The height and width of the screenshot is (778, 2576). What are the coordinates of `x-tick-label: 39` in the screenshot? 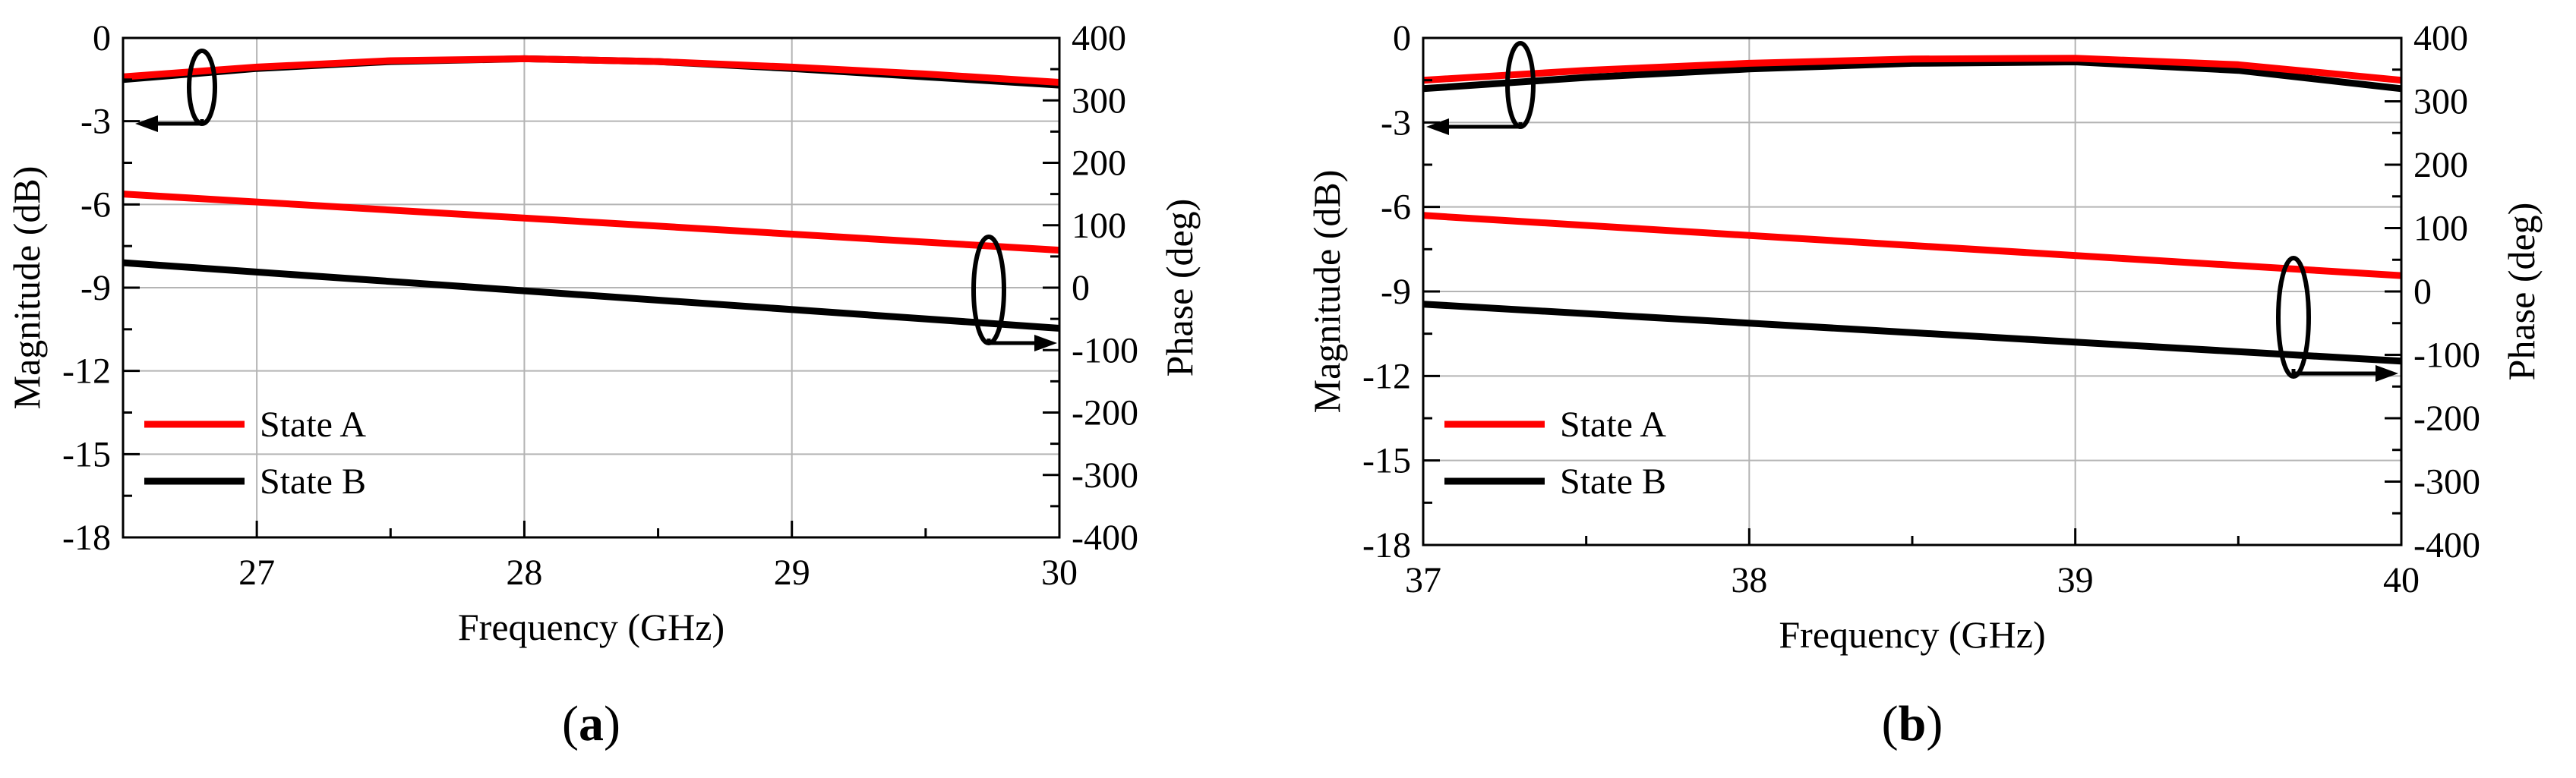 It's located at (2075, 580).